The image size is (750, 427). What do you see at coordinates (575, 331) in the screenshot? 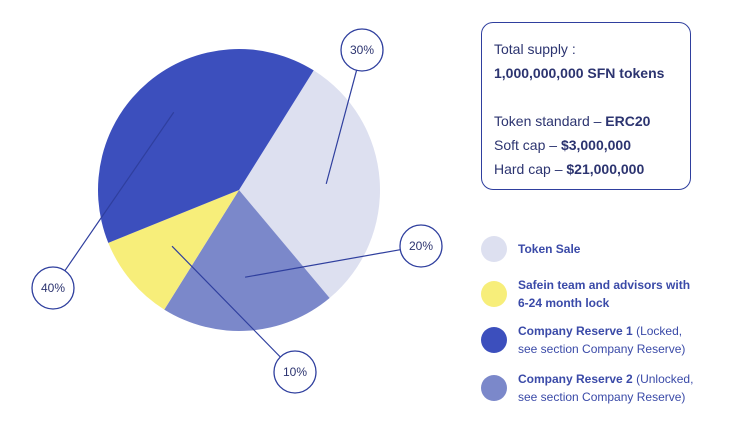
I see `legend-label: Company Reserve 1` at bounding box center [575, 331].